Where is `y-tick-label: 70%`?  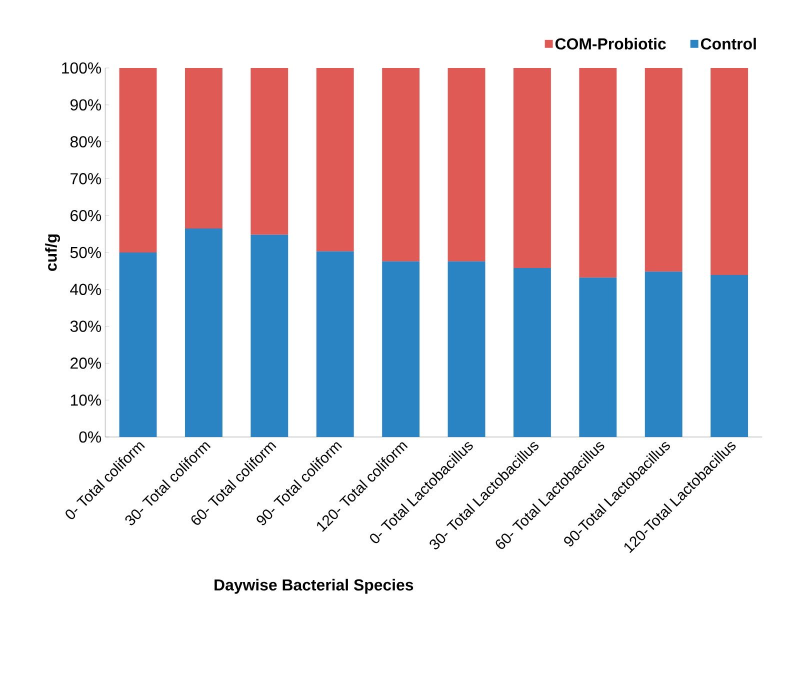 y-tick-label: 70% is located at coordinates (86, 178).